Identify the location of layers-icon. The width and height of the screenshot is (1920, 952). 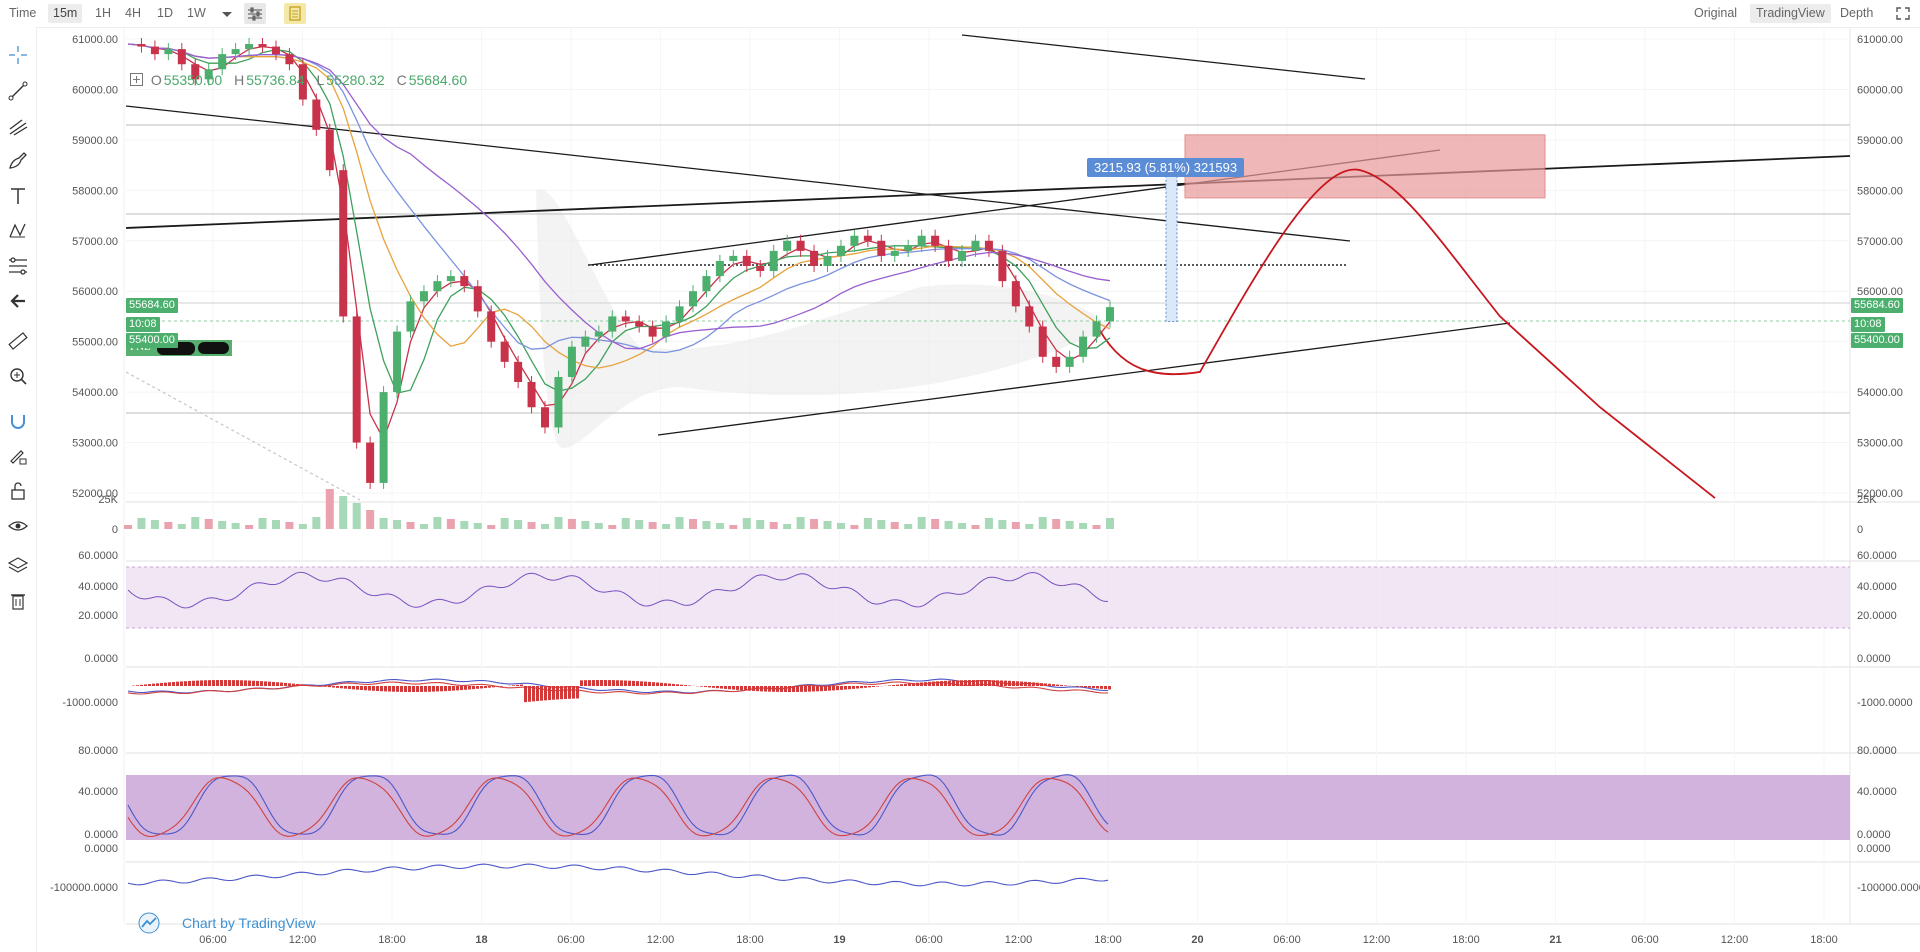
(18, 565).